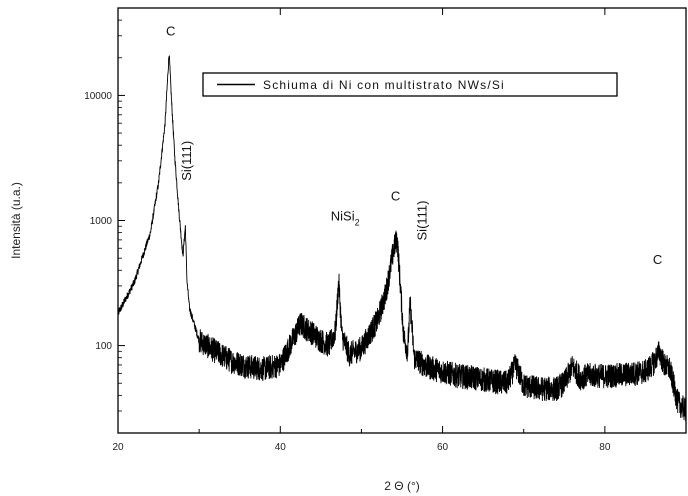 Image resolution: width=688 pixels, height=496 pixels. Describe the element at coordinates (357, 223) in the screenshot. I see `annotation-subscript: 2` at that location.